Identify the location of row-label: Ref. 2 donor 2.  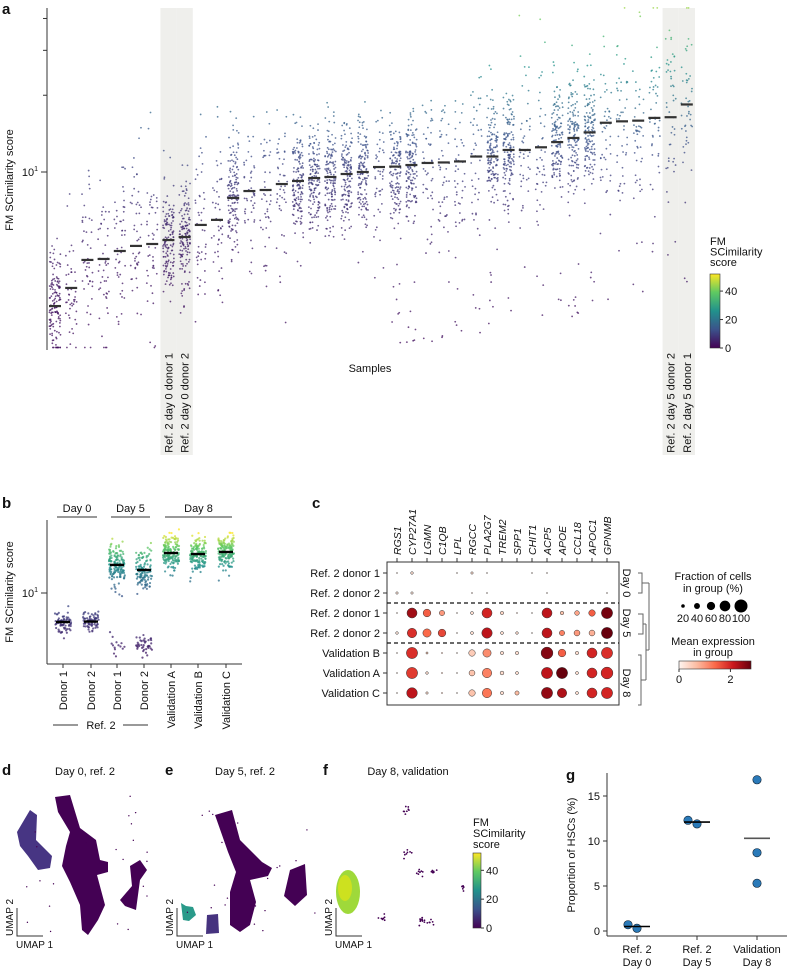
(345, 594).